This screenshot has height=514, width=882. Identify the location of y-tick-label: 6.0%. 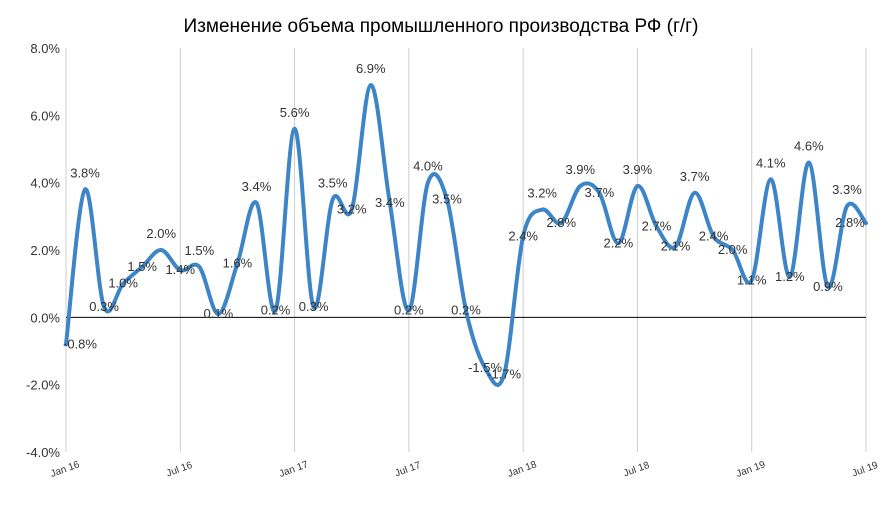
(45, 115).